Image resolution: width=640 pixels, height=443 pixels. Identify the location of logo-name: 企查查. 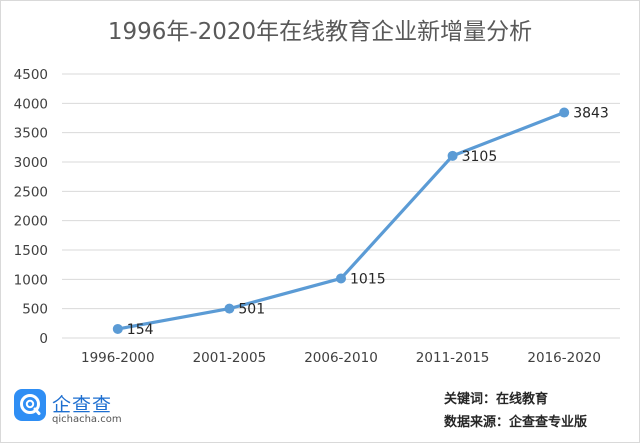
(82, 405).